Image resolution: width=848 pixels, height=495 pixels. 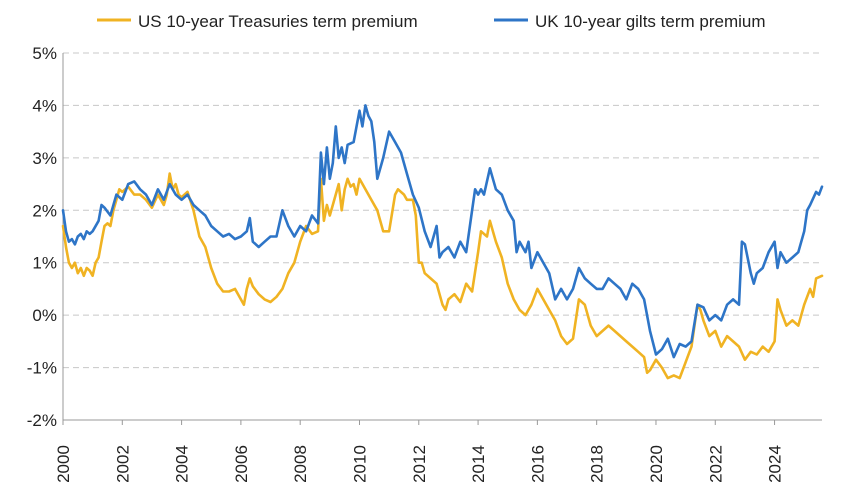 What do you see at coordinates (44, 105) in the screenshot?
I see `y-tick-label: 4%` at bounding box center [44, 105].